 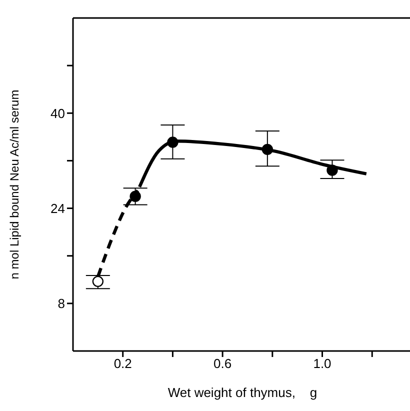 I want to click on y-tick-label: 8, so click(x=61, y=304).